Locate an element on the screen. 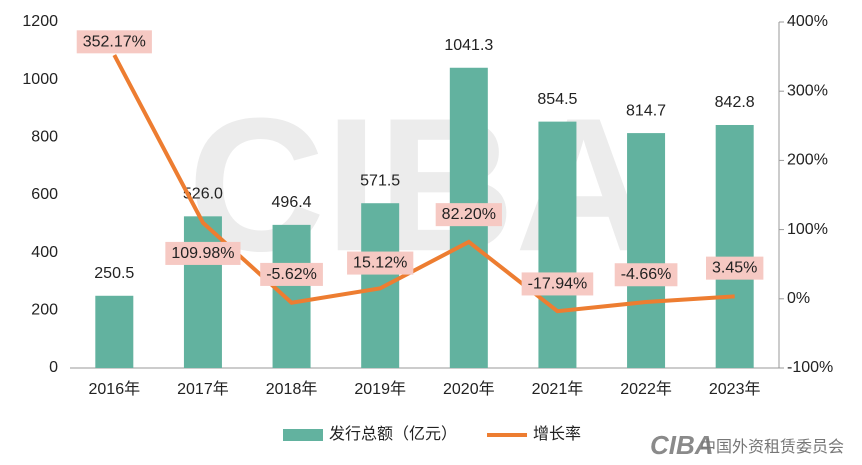  y2-tick-label: -100% is located at coordinates (810, 367).